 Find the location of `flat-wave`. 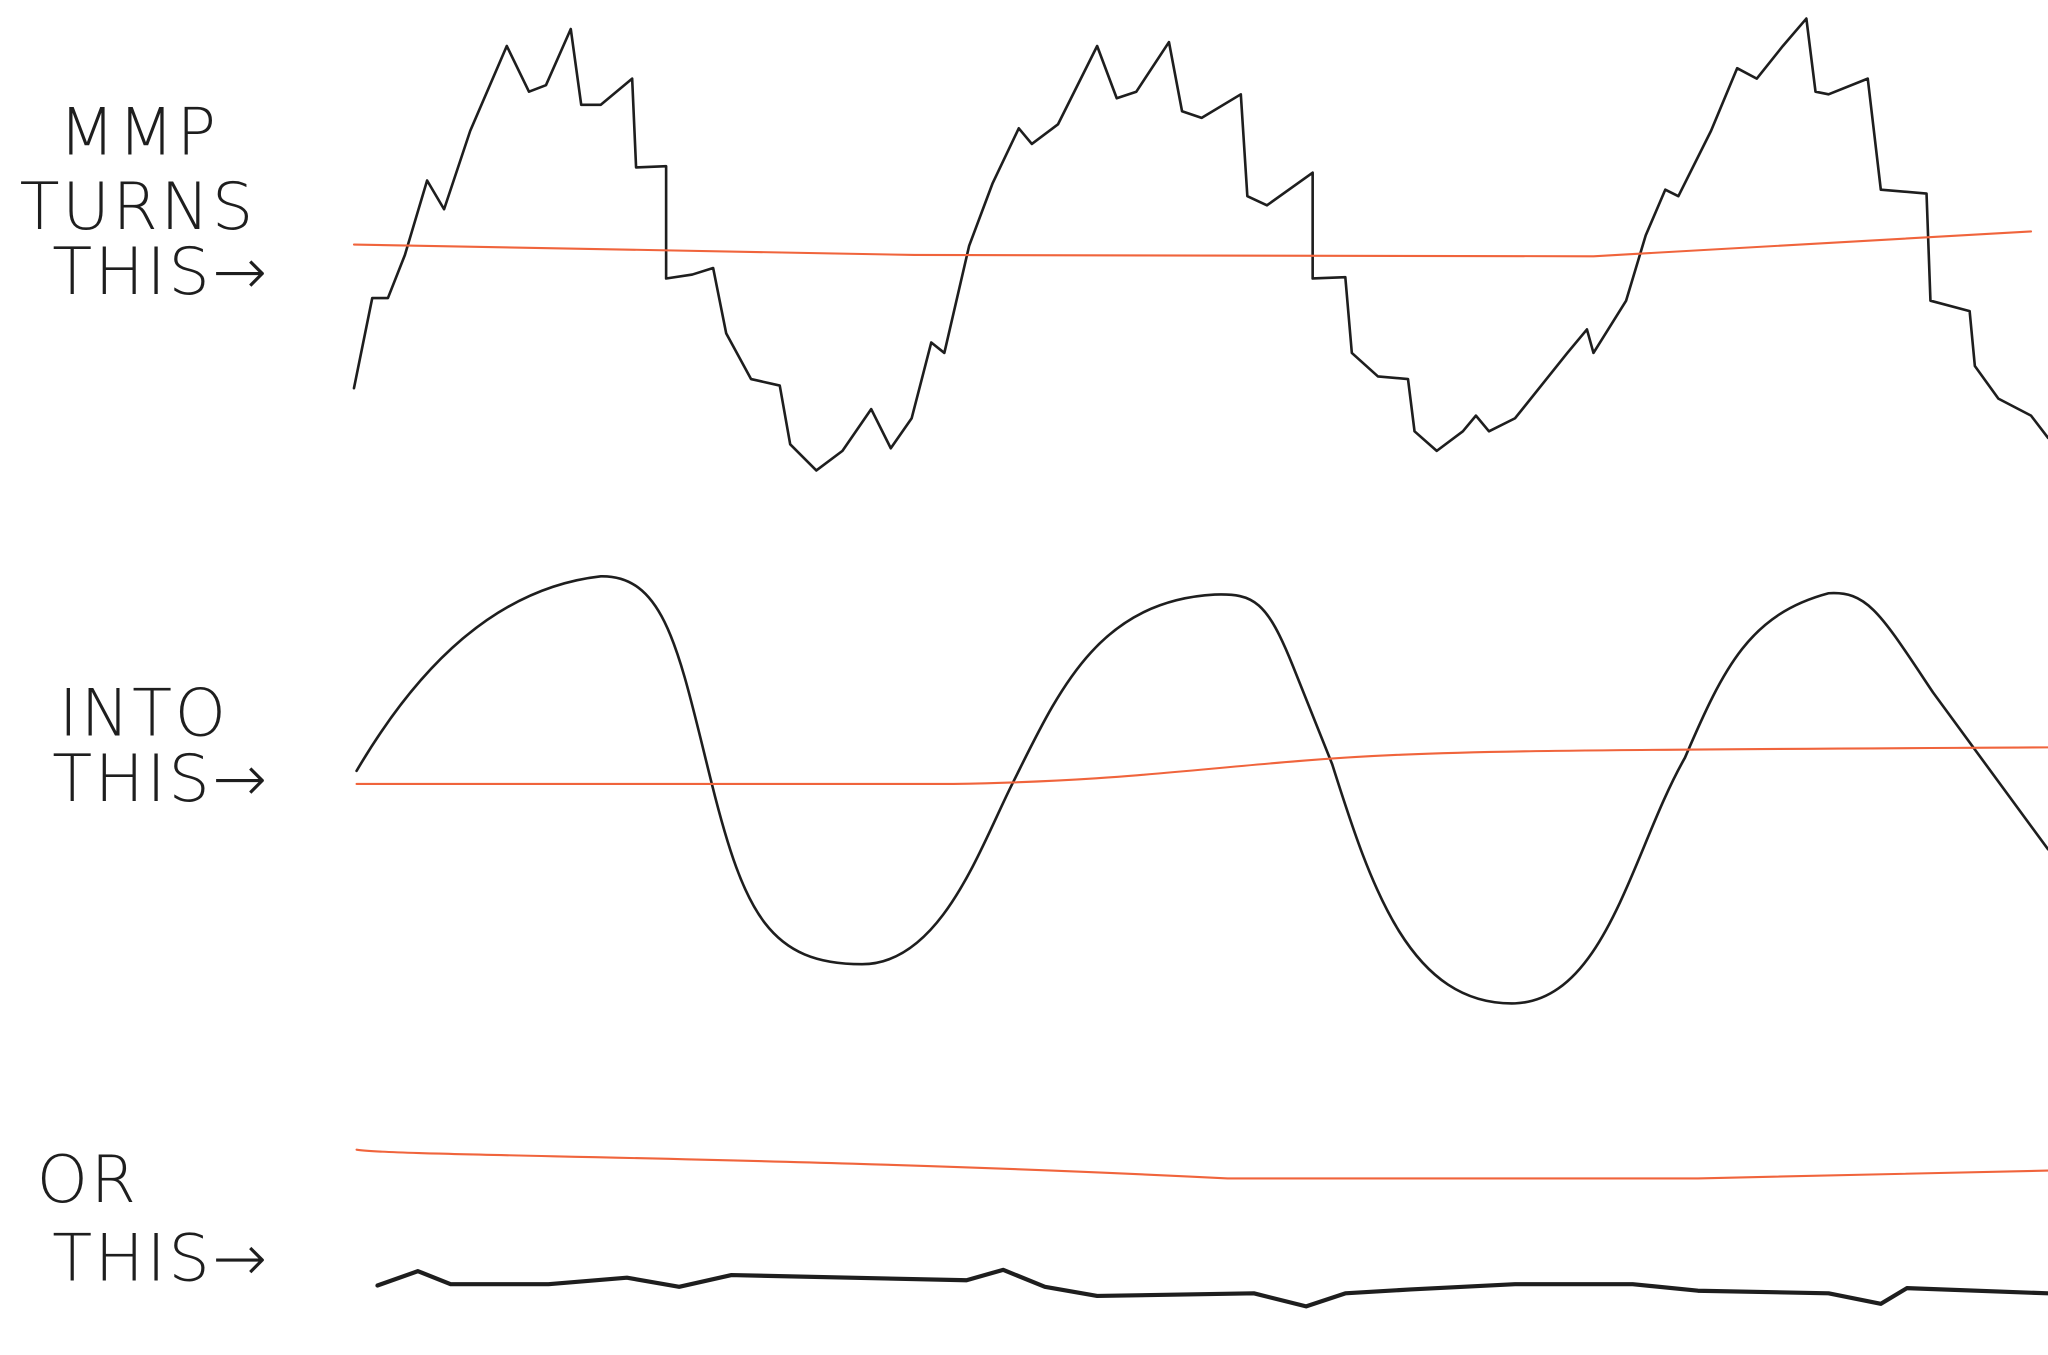

flat-wave is located at coordinates (1211, 1288).